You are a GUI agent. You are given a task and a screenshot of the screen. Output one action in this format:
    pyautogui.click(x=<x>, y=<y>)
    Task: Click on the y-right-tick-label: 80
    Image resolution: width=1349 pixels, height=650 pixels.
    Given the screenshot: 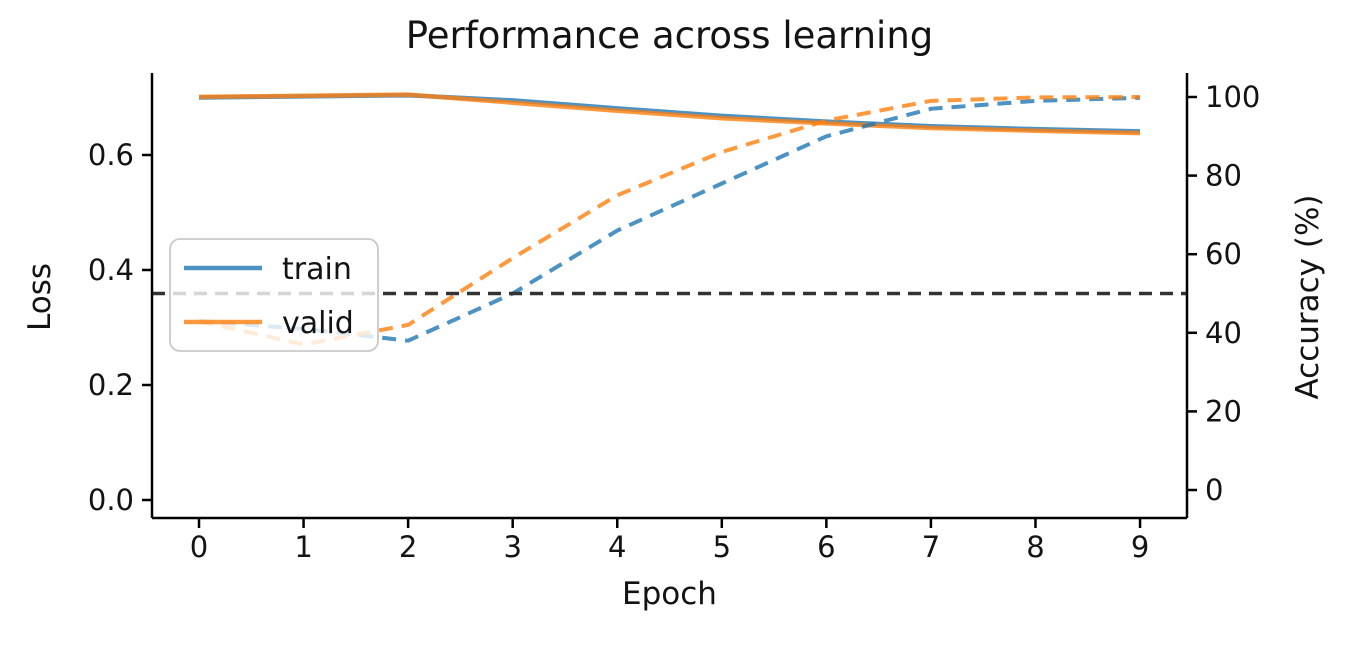 What is the action you would take?
    pyautogui.click(x=1223, y=176)
    